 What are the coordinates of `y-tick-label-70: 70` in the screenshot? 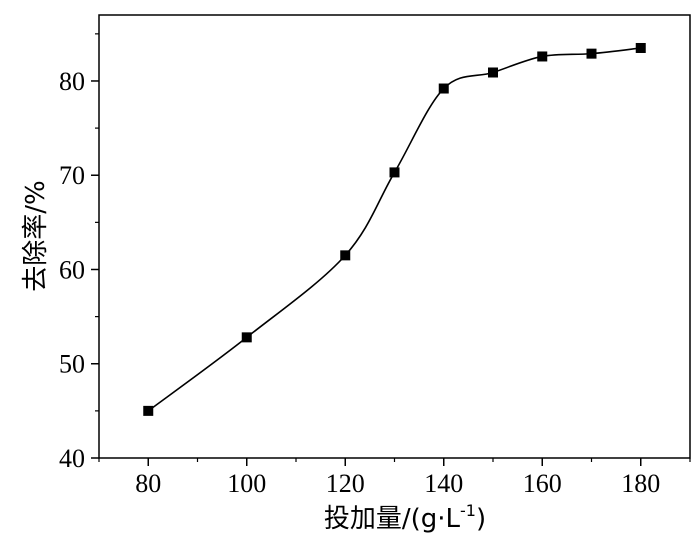 It's located at (72, 175).